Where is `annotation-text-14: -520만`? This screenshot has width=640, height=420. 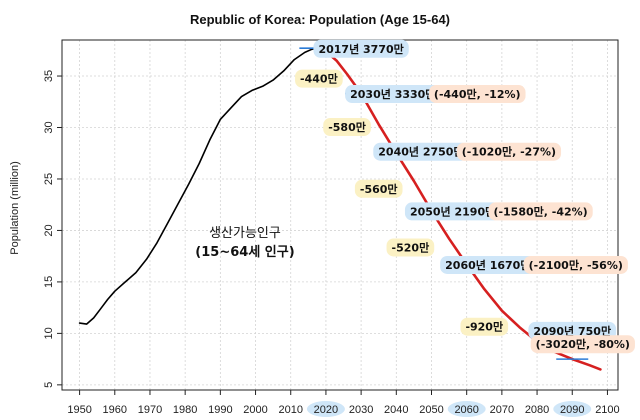
annotation-text-14: -520만 is located at coordinates (411, 247).